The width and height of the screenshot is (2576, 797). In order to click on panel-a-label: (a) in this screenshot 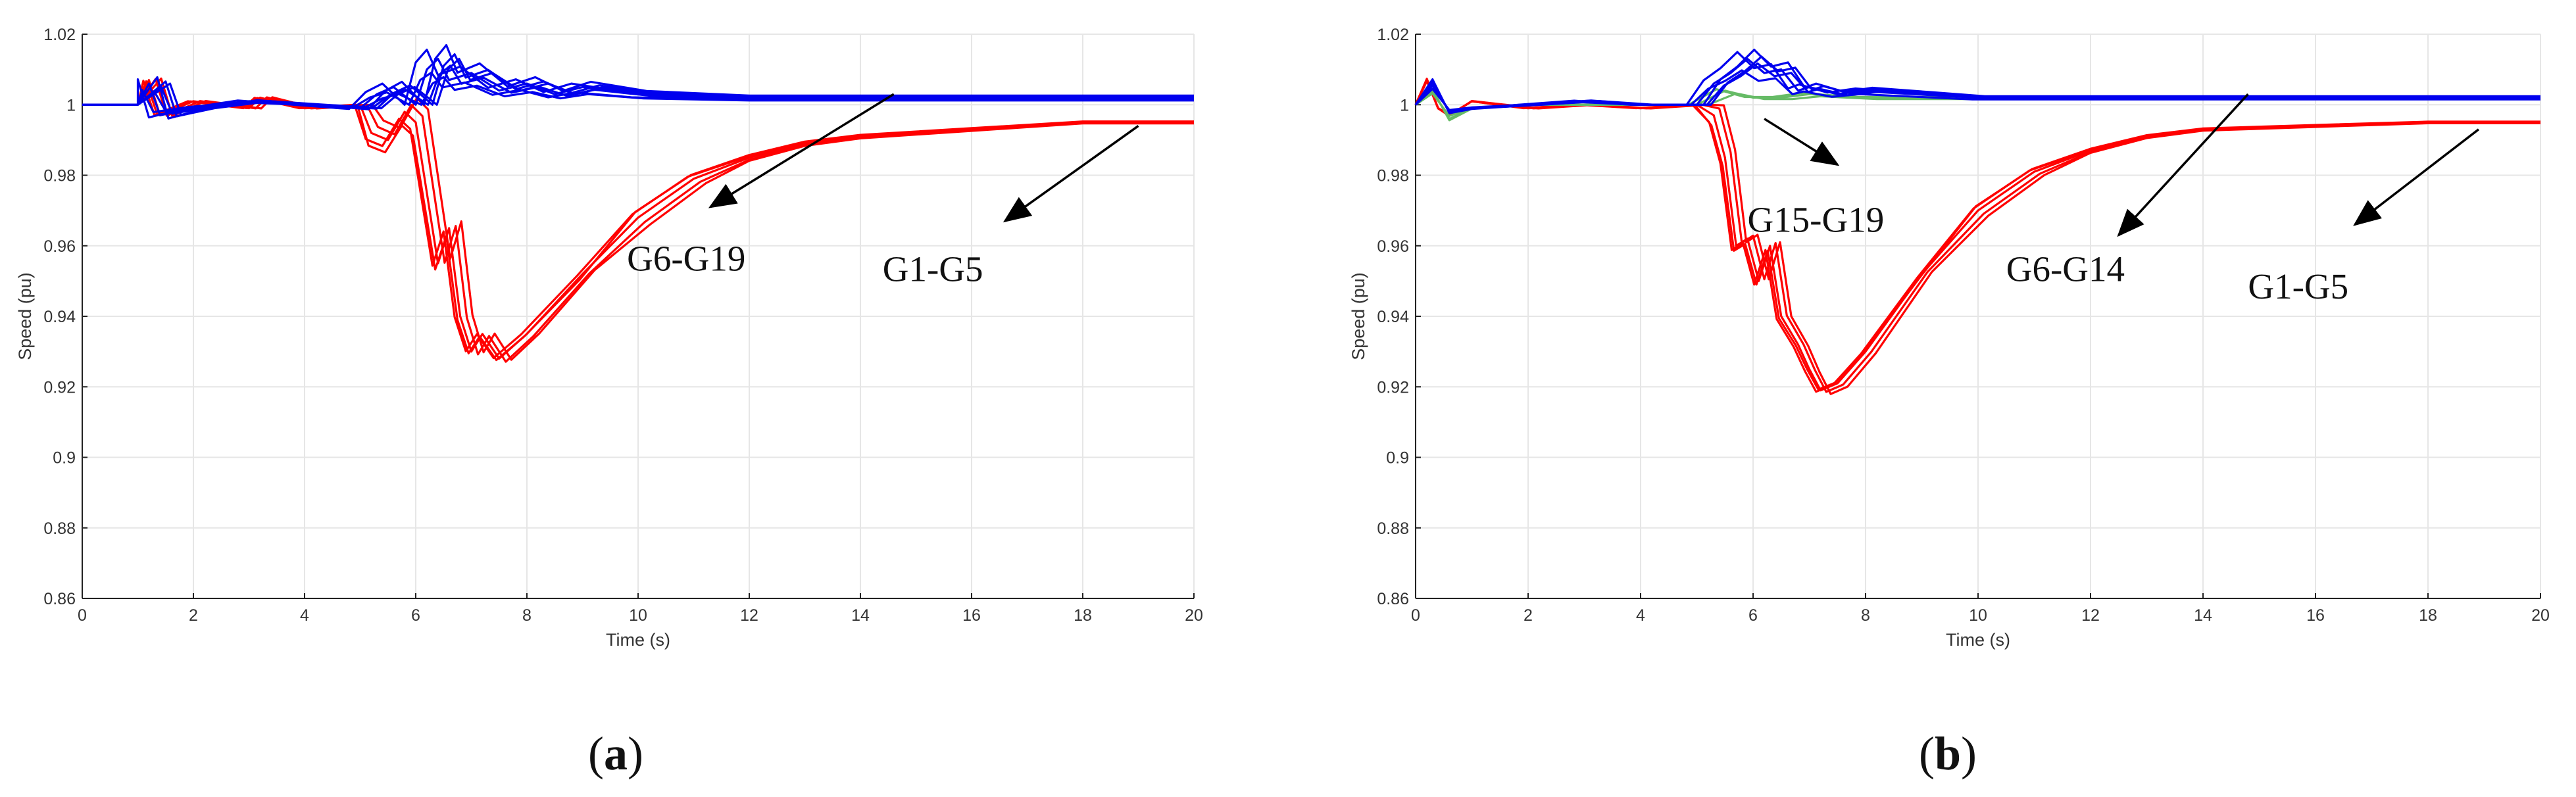, I will do `click(615, 753)`.